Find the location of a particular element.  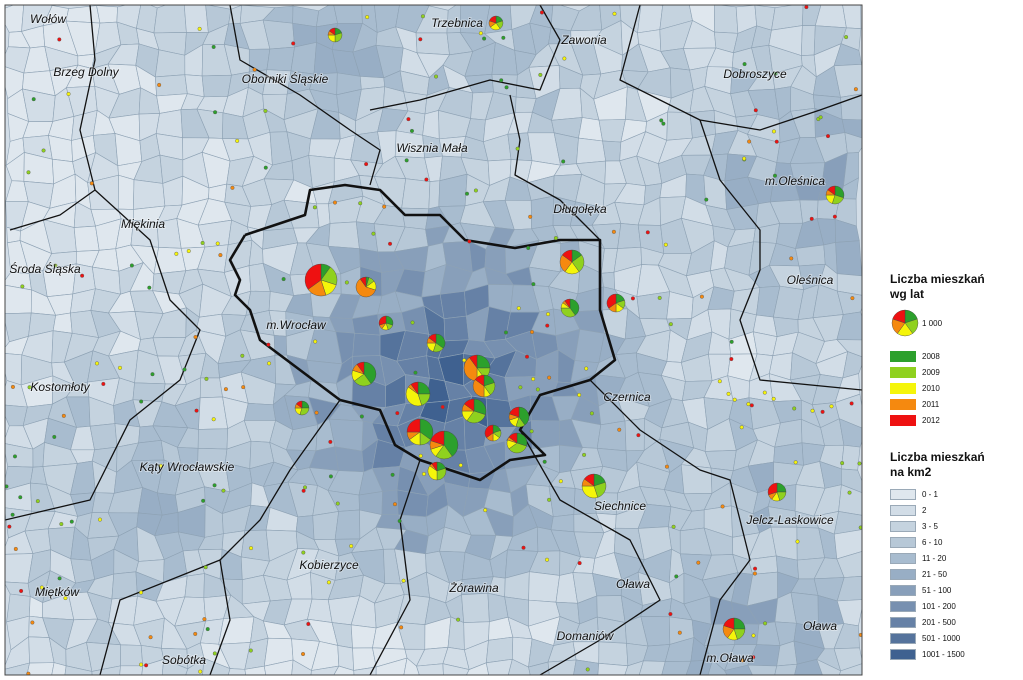

place-label: m.Oława is located at coordinates (730, 658).